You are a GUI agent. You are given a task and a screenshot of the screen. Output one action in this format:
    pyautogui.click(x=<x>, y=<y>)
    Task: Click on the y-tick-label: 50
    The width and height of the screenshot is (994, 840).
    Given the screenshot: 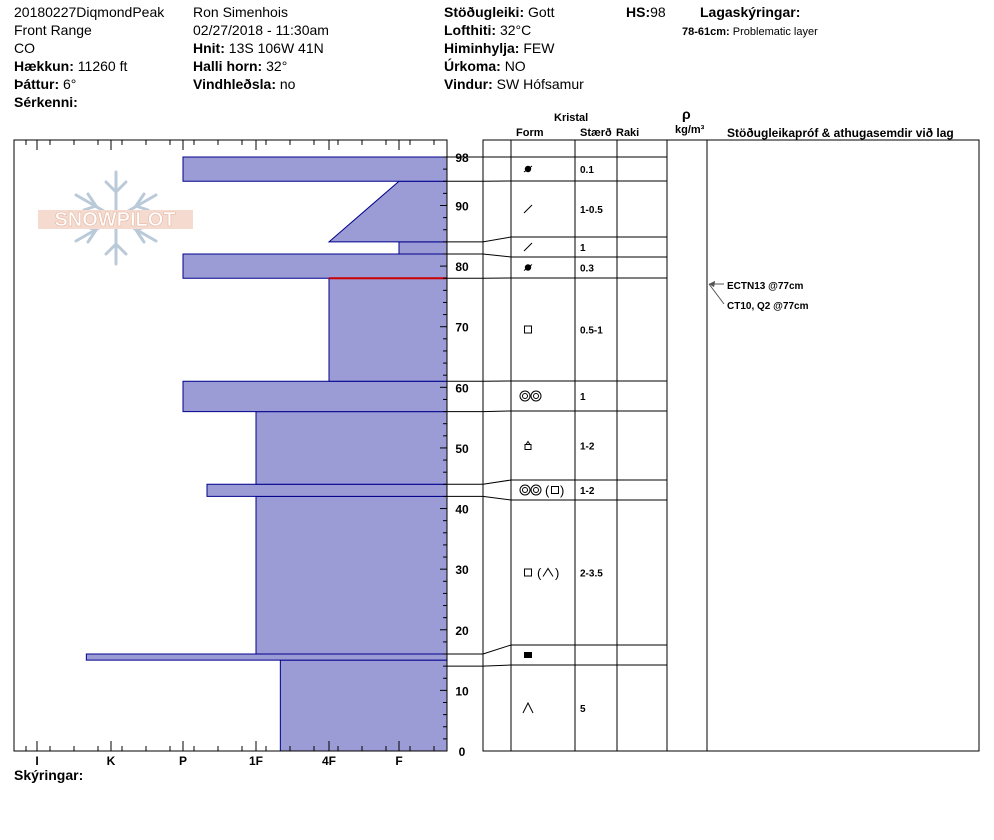 What is the action you would take?
    pyautogui.click(x=462, y=449)
    